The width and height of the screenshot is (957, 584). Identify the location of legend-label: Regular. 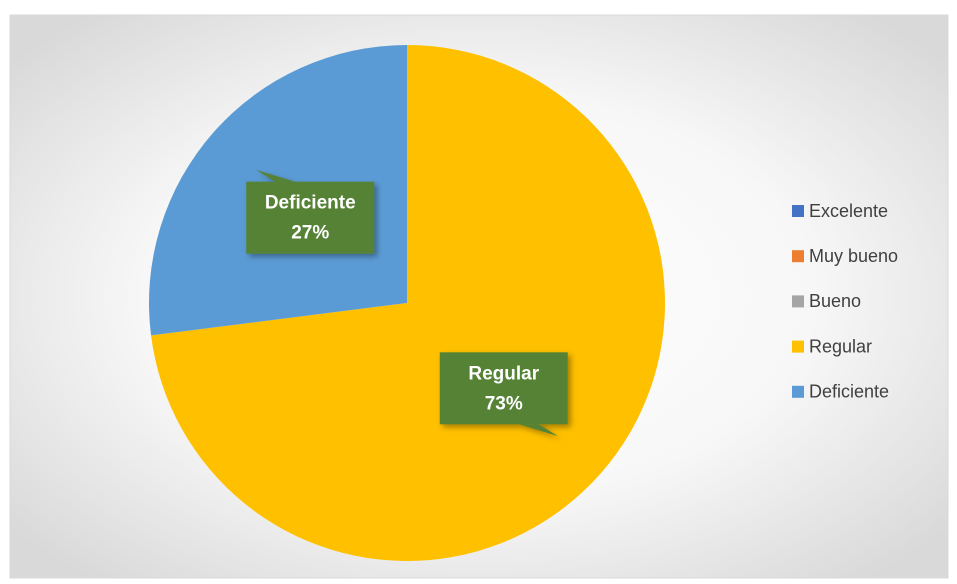
(840, 346).